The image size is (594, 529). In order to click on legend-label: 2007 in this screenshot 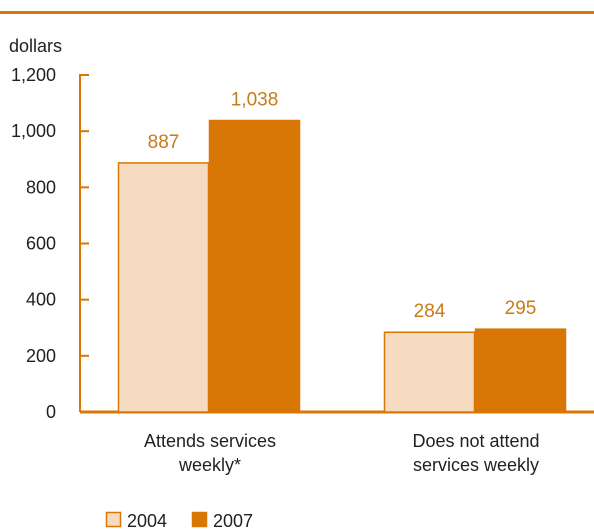, I will do `click(233, 520)`.